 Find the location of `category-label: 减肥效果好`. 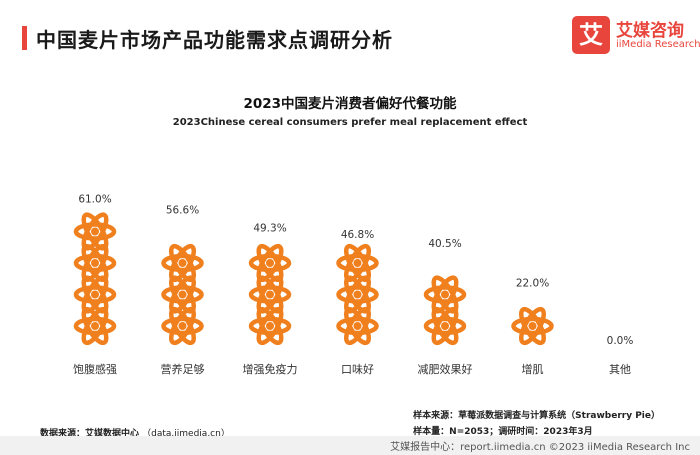

category-label: 减肥效果好 is located at coordinates (445, 369).